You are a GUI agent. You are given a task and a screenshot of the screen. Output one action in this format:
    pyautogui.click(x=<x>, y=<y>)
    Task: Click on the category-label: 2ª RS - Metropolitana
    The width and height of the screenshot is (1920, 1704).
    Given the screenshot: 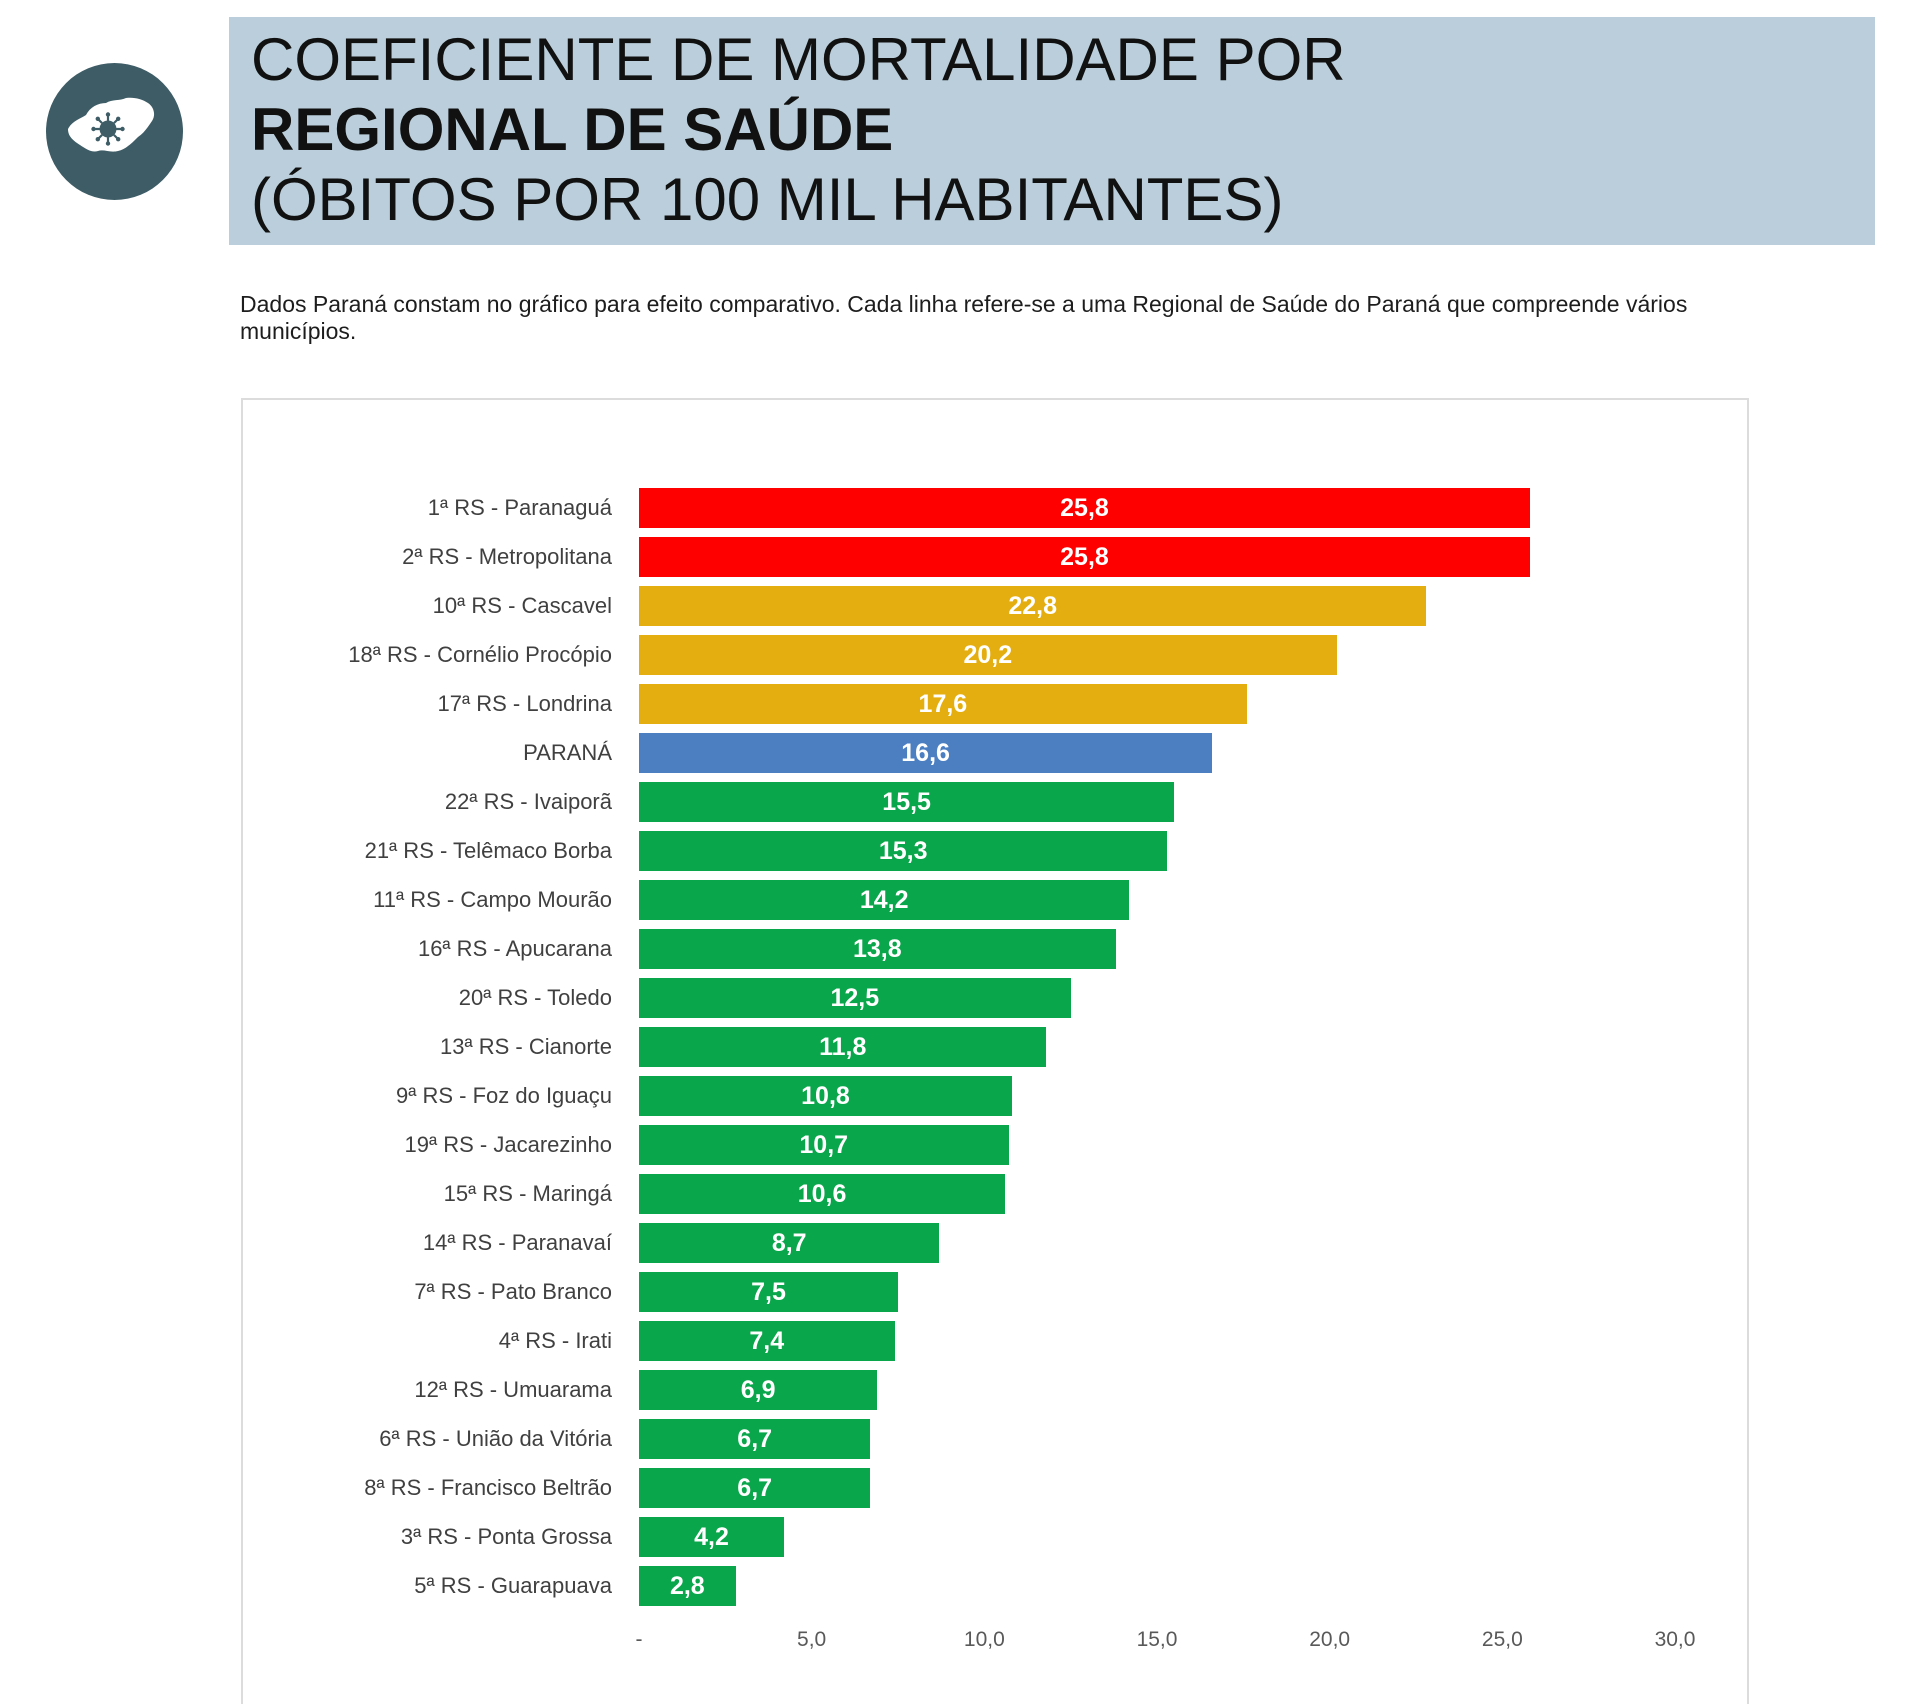 What is the action you would take?
    pyautogui.click(x=507, y=556)
    